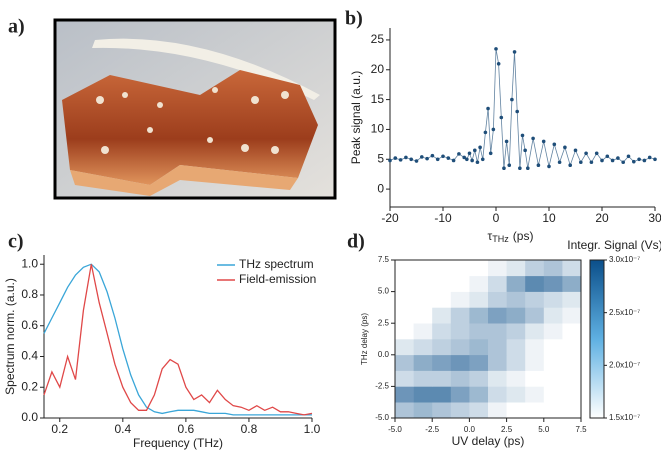 This screenshot has width=661, height=452. Describe the element at coordinates (654, 218) in the screenshot. I see `x-tick-label: 30` at that location.